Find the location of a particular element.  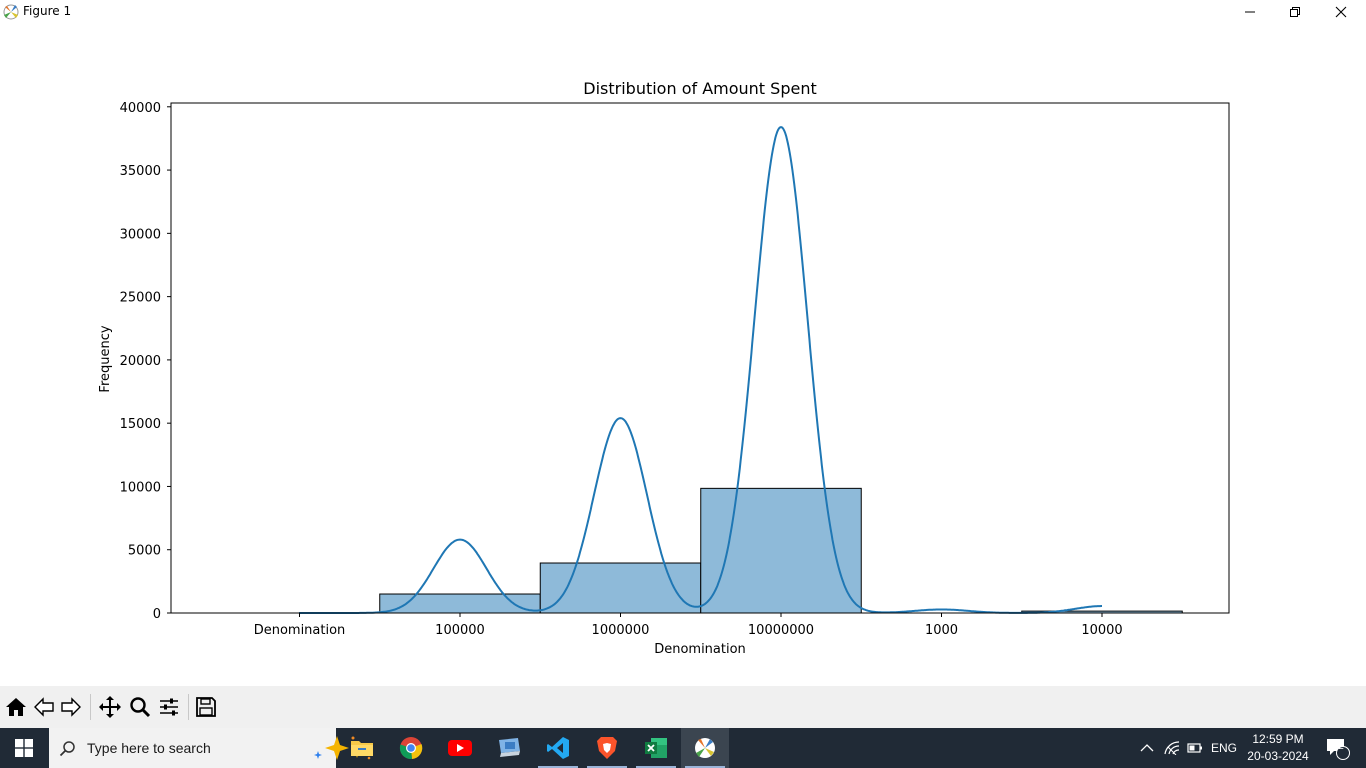

notification-icon is located at coordinates (1338, 749).